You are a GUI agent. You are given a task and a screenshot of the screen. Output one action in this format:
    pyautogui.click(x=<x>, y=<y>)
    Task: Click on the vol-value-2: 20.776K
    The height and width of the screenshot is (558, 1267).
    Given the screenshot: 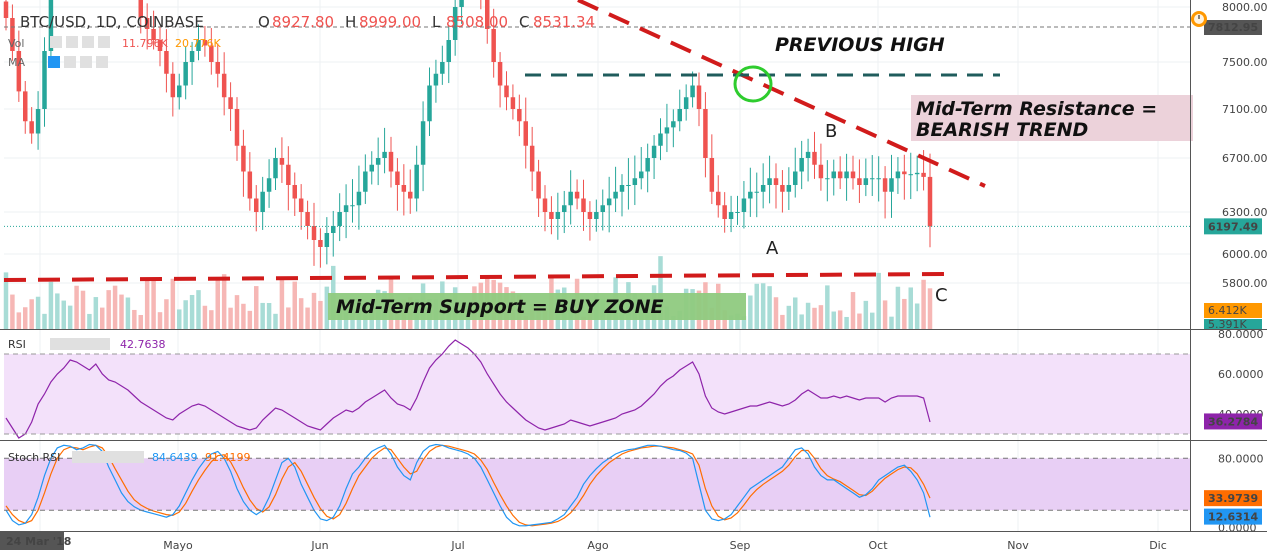 What is the action you would take?
    pyautogui.click(x=198, y=43)
    